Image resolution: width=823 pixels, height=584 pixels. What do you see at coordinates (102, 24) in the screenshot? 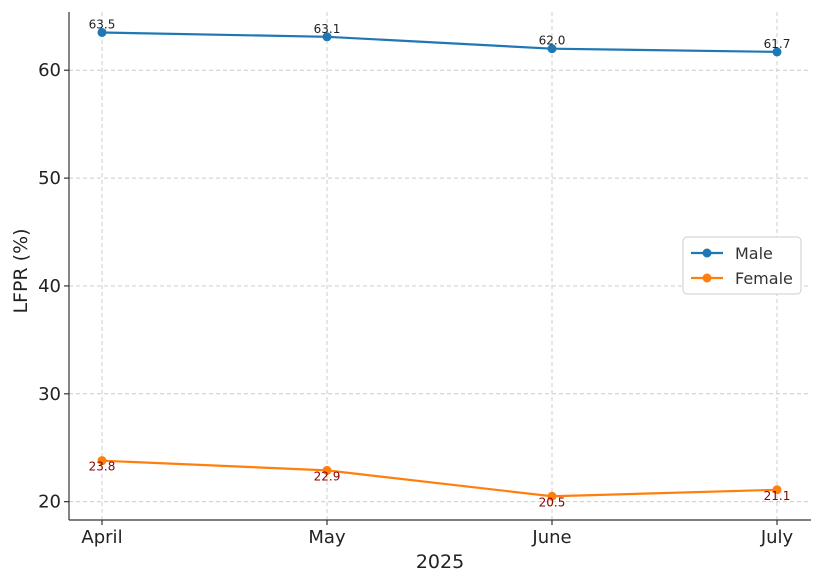
I see `data-label-male: 63.5` at bounding box center [102, 24].